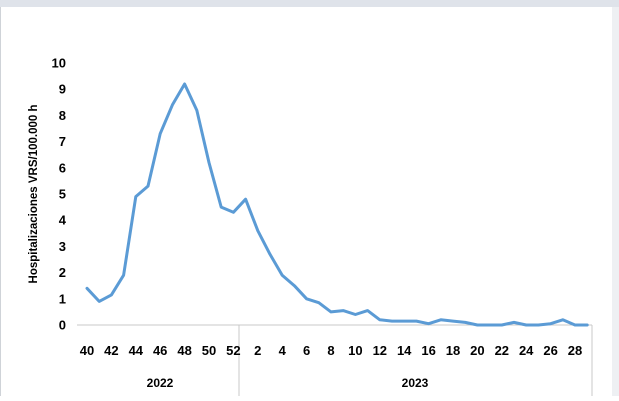  Describe the element at coordinates (87, 350) in the screenshot. I see `x-tick-label: 40` at that location.